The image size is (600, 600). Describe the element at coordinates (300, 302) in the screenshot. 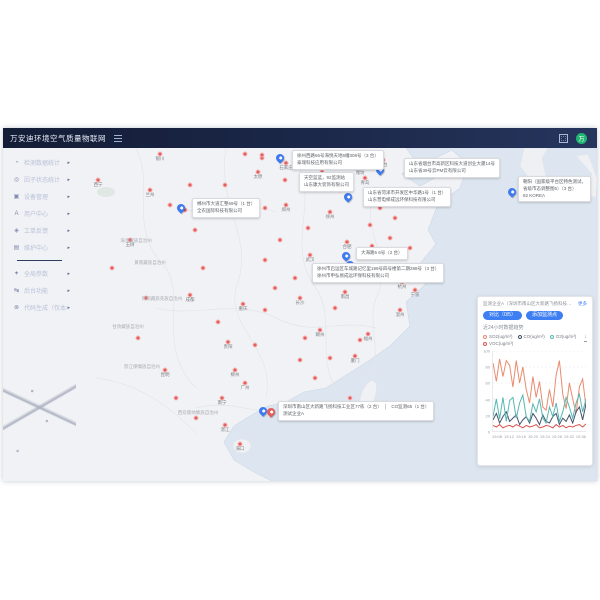

I see `city-label: 长沙` at that location.